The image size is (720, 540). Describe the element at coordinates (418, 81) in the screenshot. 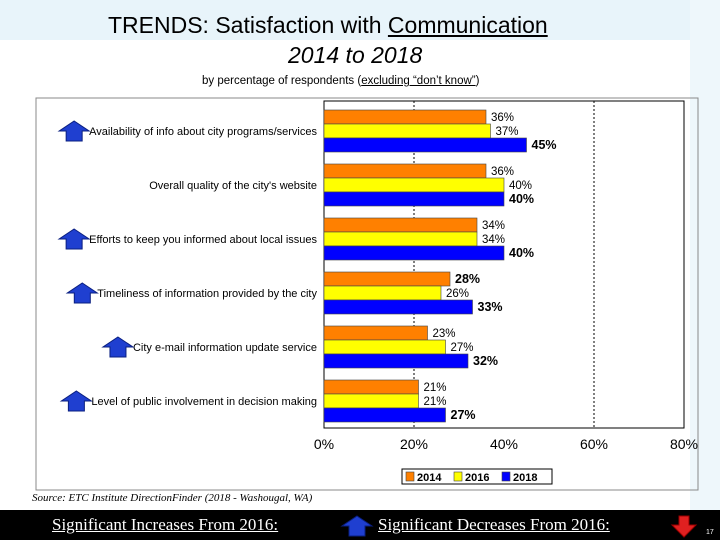

I see `subtitle-emphasis: excluding “don’t know”` at that location.